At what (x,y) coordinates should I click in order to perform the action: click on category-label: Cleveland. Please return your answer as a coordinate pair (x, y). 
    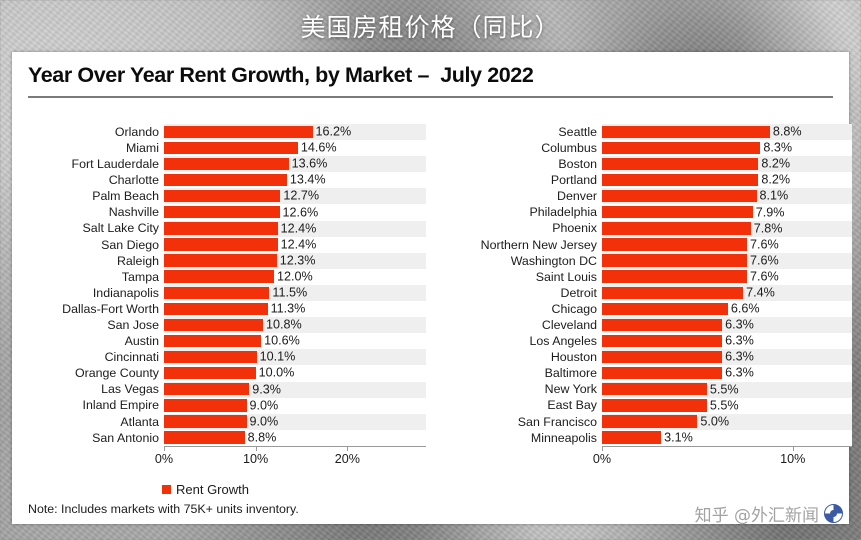
    Looking at the image, I should click on (569, 324).